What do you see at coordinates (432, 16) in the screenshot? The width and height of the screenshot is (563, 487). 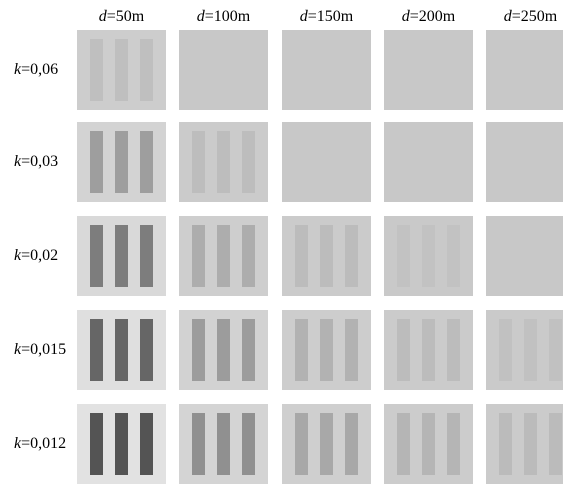 I see `column-header-value: =200m` at bounding box center [432, 16].